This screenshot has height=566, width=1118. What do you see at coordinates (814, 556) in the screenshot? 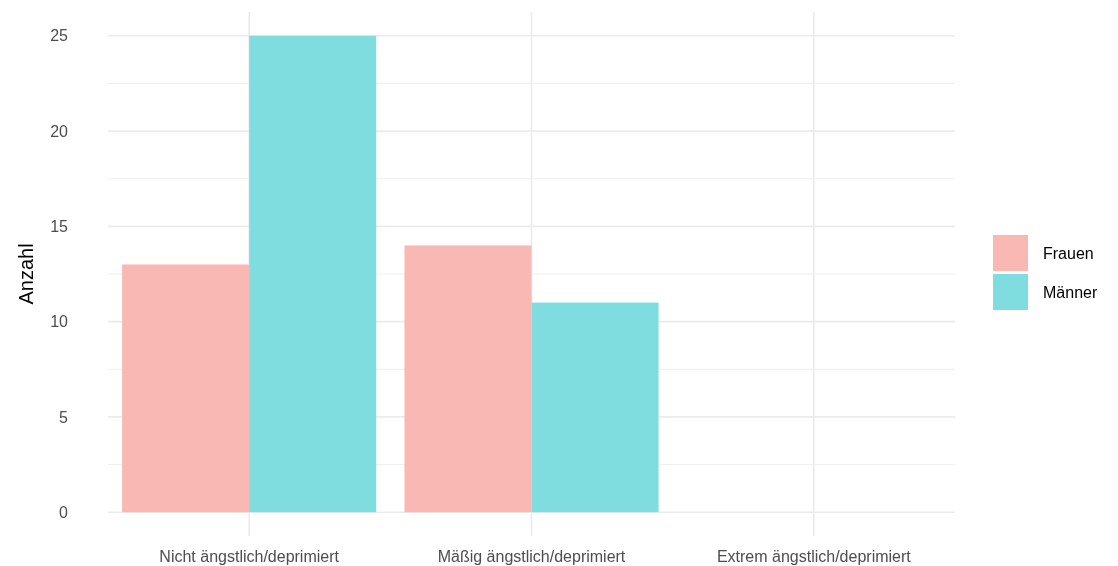
I see `x-tick-label: Extrem ängstlich/deprimiert` at bounding box center [814, 556].